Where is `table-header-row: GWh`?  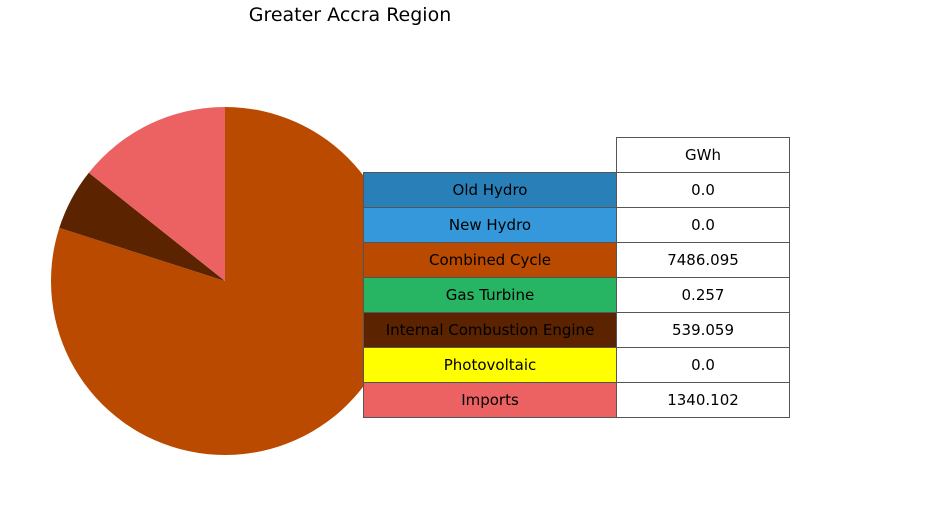
table-header-row: GWh is located at coordinates (577, 155).